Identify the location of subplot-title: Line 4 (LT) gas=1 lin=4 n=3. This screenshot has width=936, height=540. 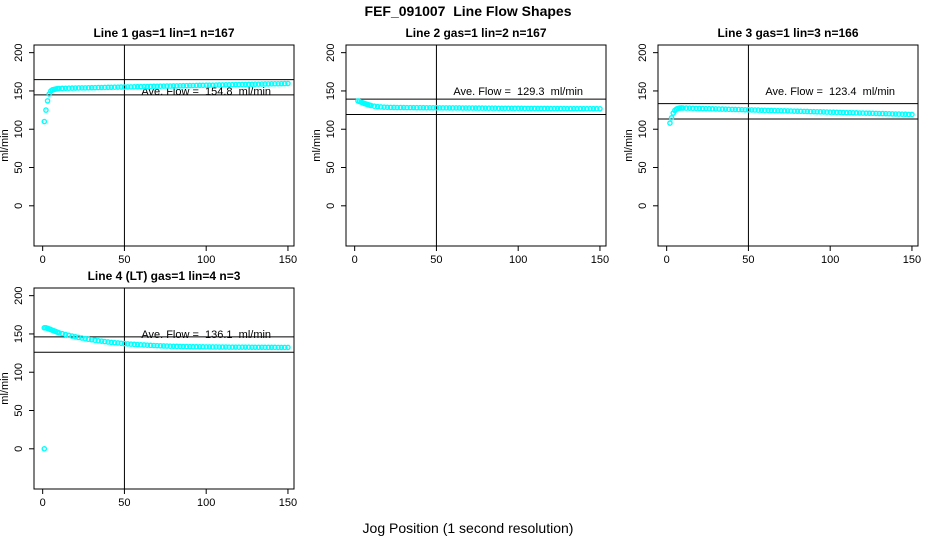
(164, 276).